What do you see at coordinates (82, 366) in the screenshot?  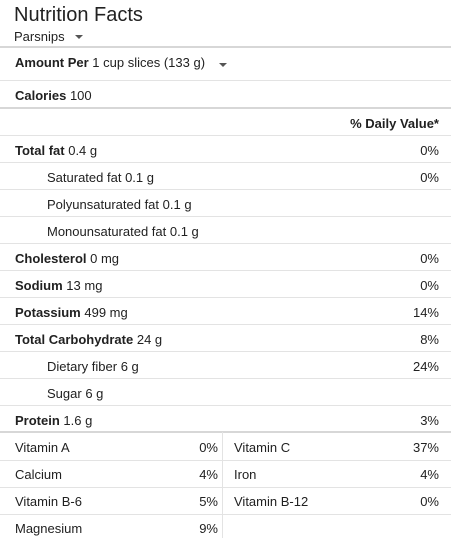 I see `nutrient-label: Dietary fiber` at bounding box center [82, 366].